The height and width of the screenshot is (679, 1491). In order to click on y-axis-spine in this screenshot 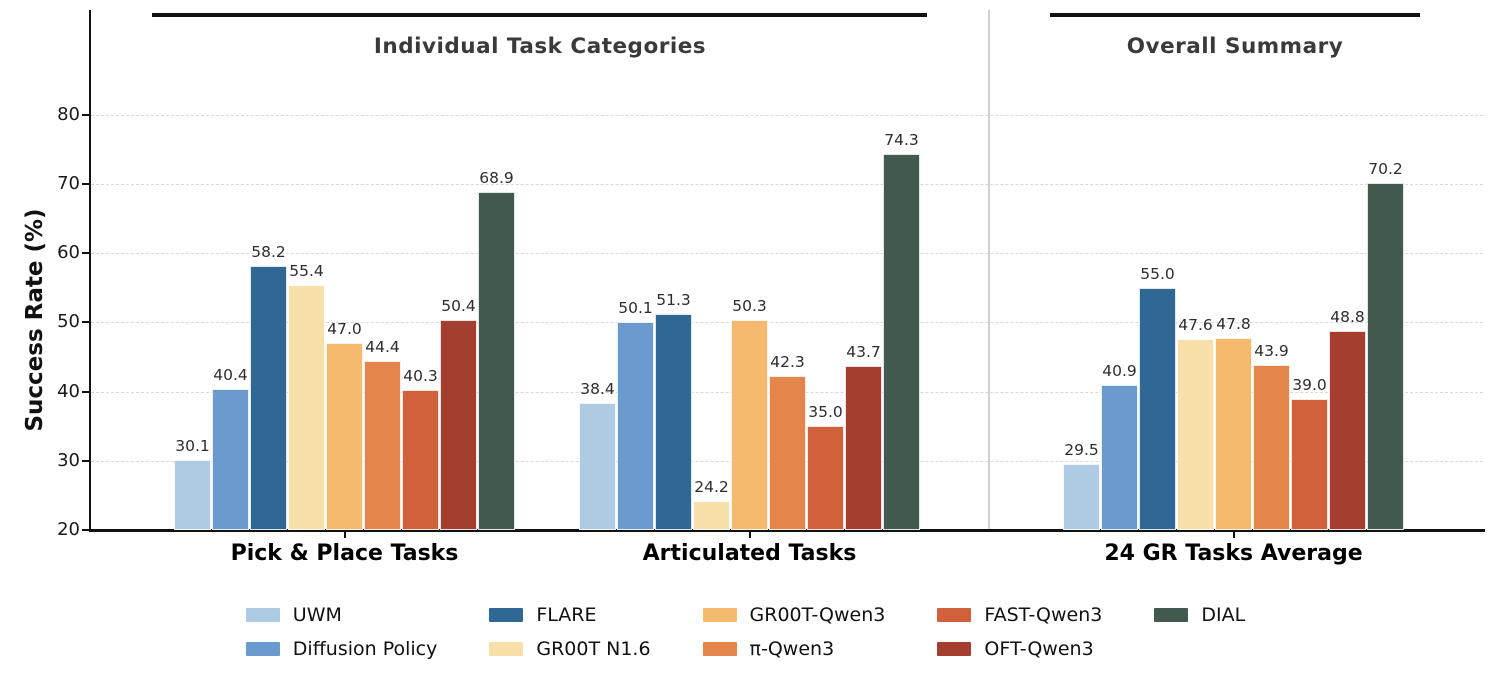, I will do `click(90, 270)`.